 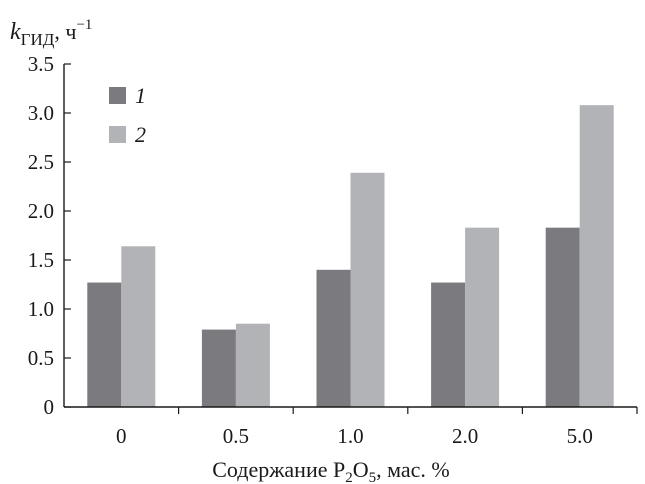 What do you see at coordinates (49, 407) in the screenshot?
I see `y-tick-label: 0` at bounding box center [49, 407].